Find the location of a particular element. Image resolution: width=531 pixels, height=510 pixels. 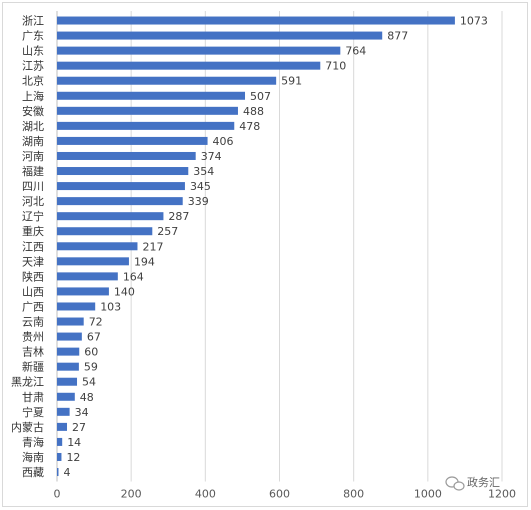

value-label: 764 is located at coordinates (355, 51).